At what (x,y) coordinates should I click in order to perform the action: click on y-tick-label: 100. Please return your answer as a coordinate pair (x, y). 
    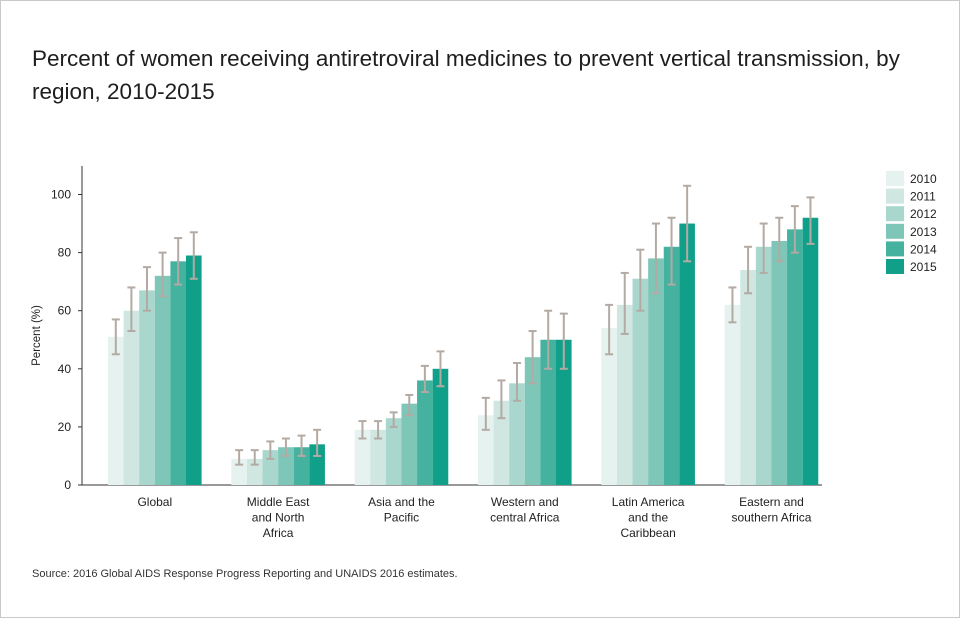
    Looking at the image, I should click on (61, 195).